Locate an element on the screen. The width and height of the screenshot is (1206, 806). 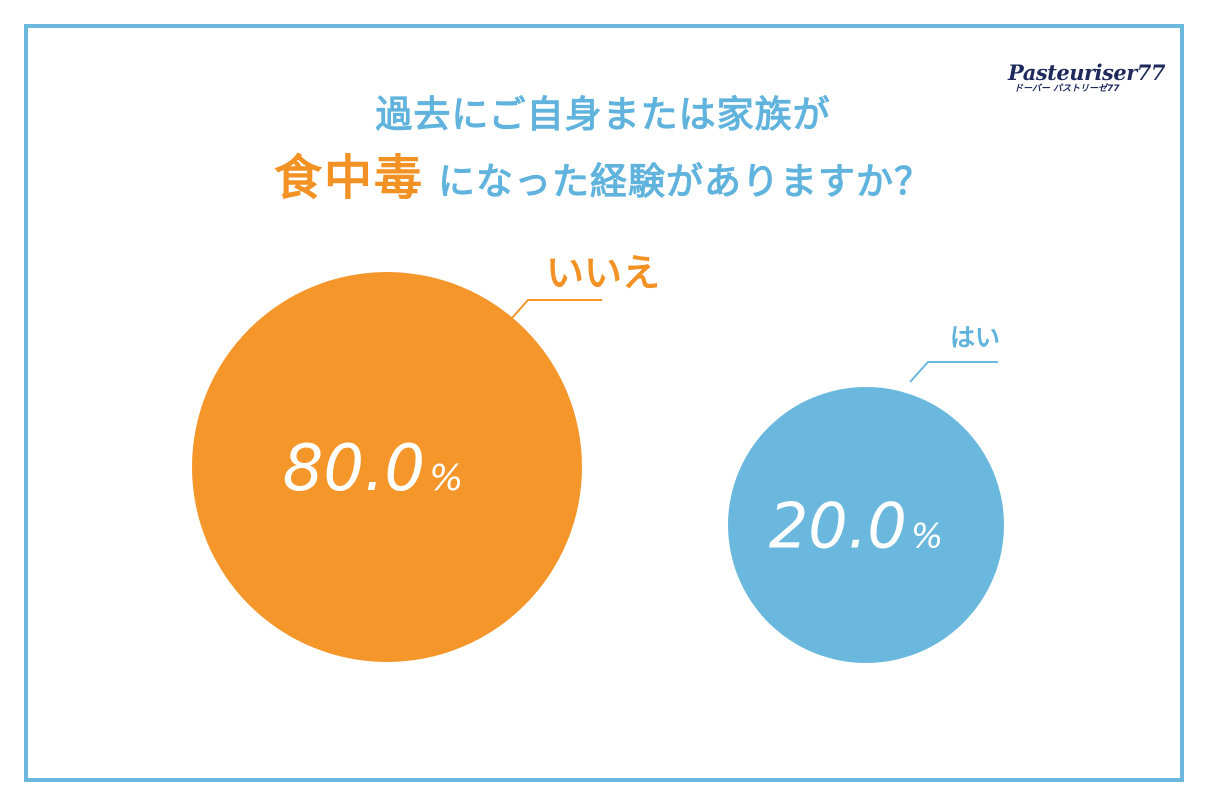
value-label-no: 80.0% is located at coordinates (373, 469).